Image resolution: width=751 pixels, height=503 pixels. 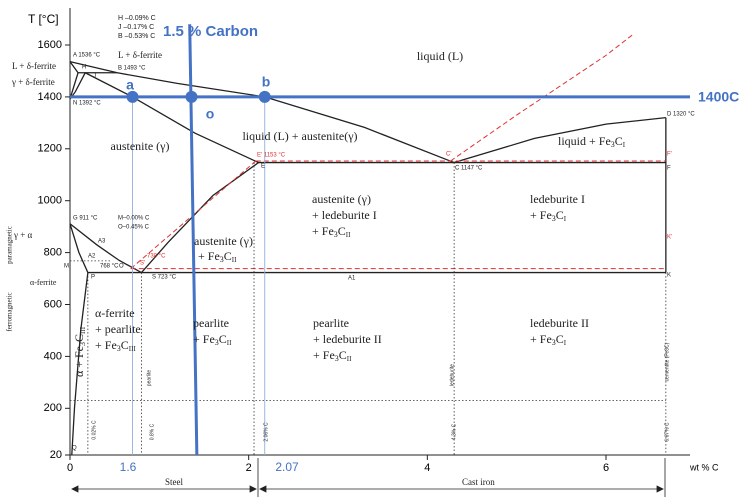 What do you see at coordinates (136, 36) in the screenshot?
I see `note: B –0.53% C` at bounding box center [136, 36].